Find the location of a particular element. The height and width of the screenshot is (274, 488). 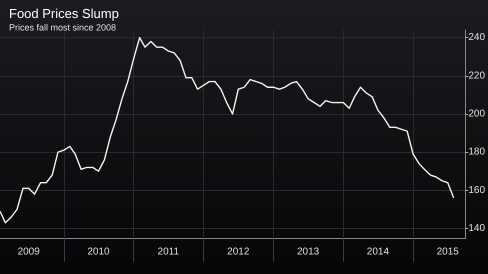

x-tick-label: 2009 is located at coordinates (29, 252).